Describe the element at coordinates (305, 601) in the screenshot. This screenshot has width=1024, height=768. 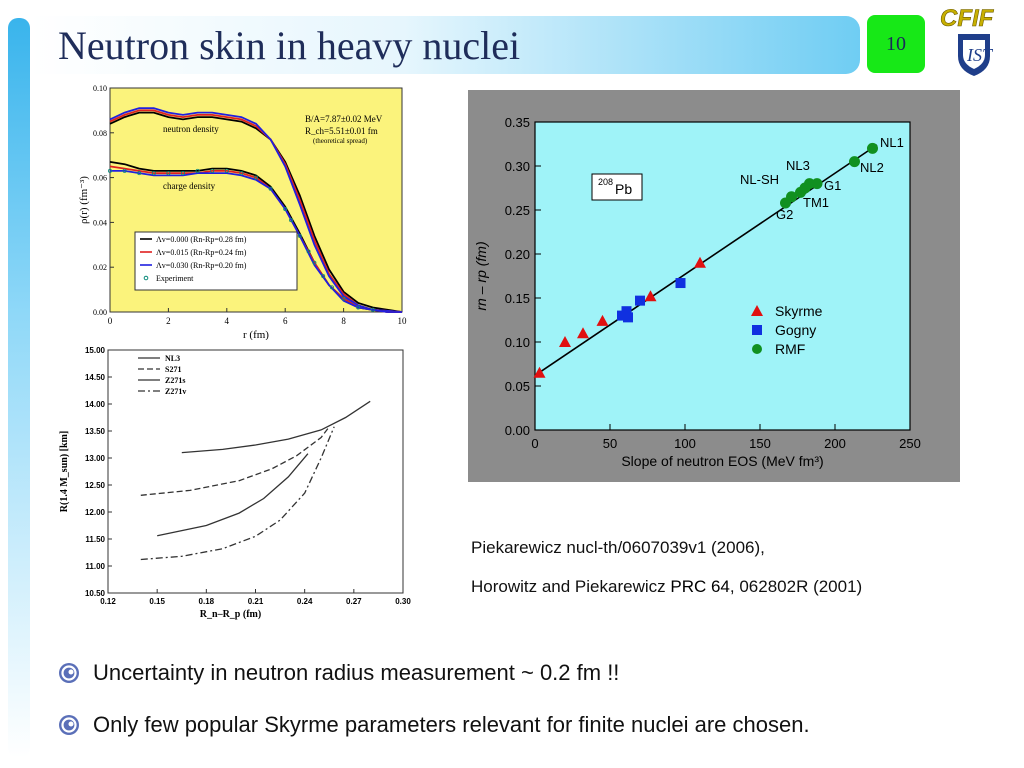
I see `x-tick-label: 0.24` at that location.